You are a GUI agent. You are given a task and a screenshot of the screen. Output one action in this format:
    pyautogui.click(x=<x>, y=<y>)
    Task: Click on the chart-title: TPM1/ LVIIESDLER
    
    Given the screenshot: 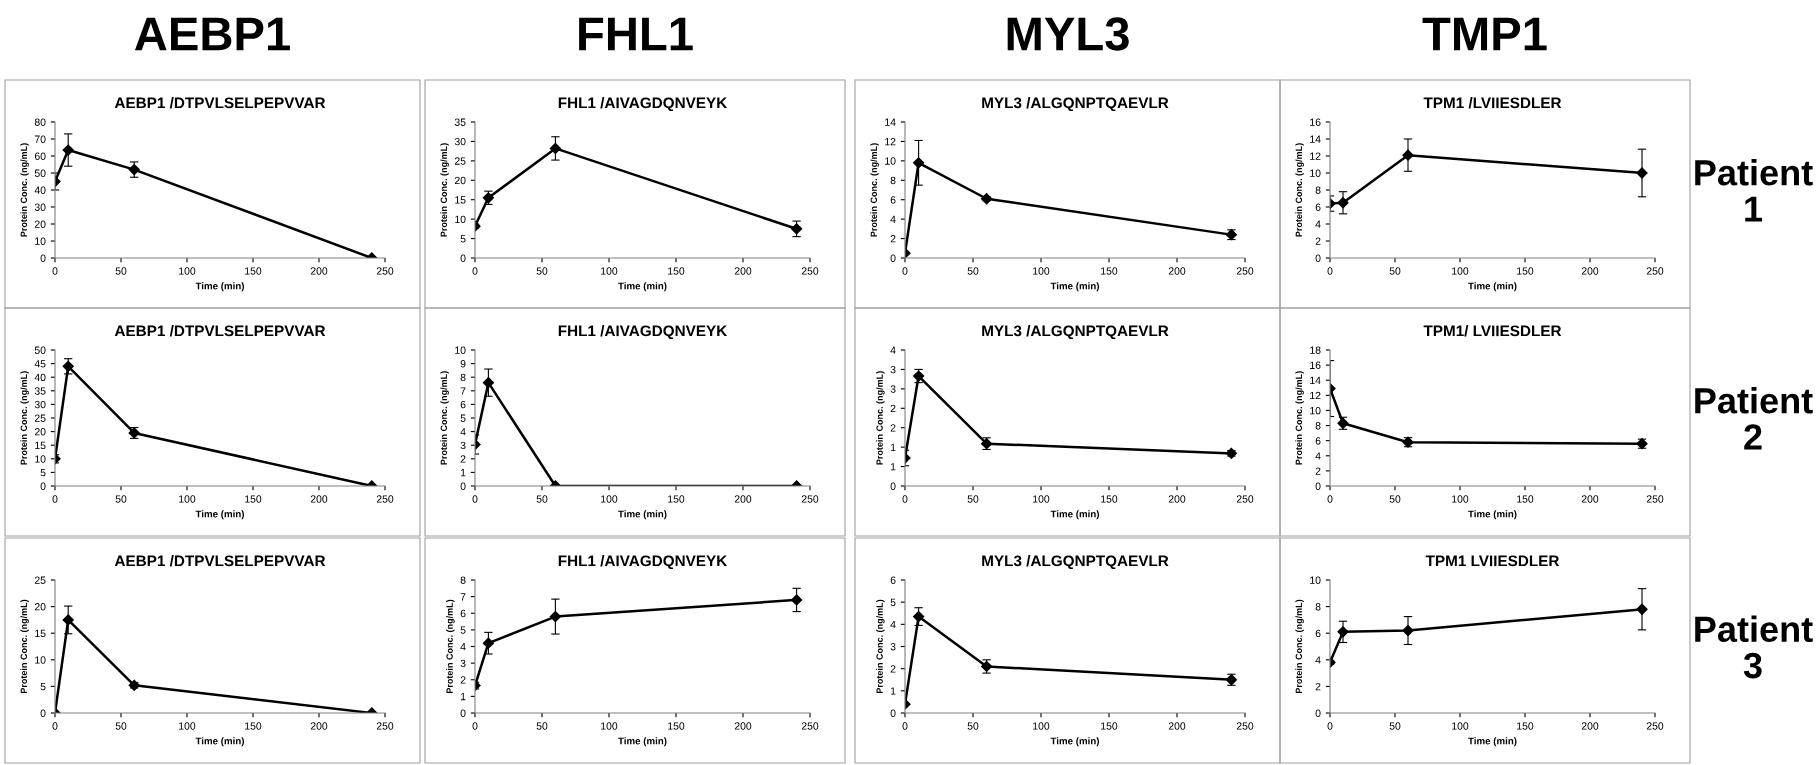 What is the action you would take?
    pyautogui.click(x=1492, y=331)
    